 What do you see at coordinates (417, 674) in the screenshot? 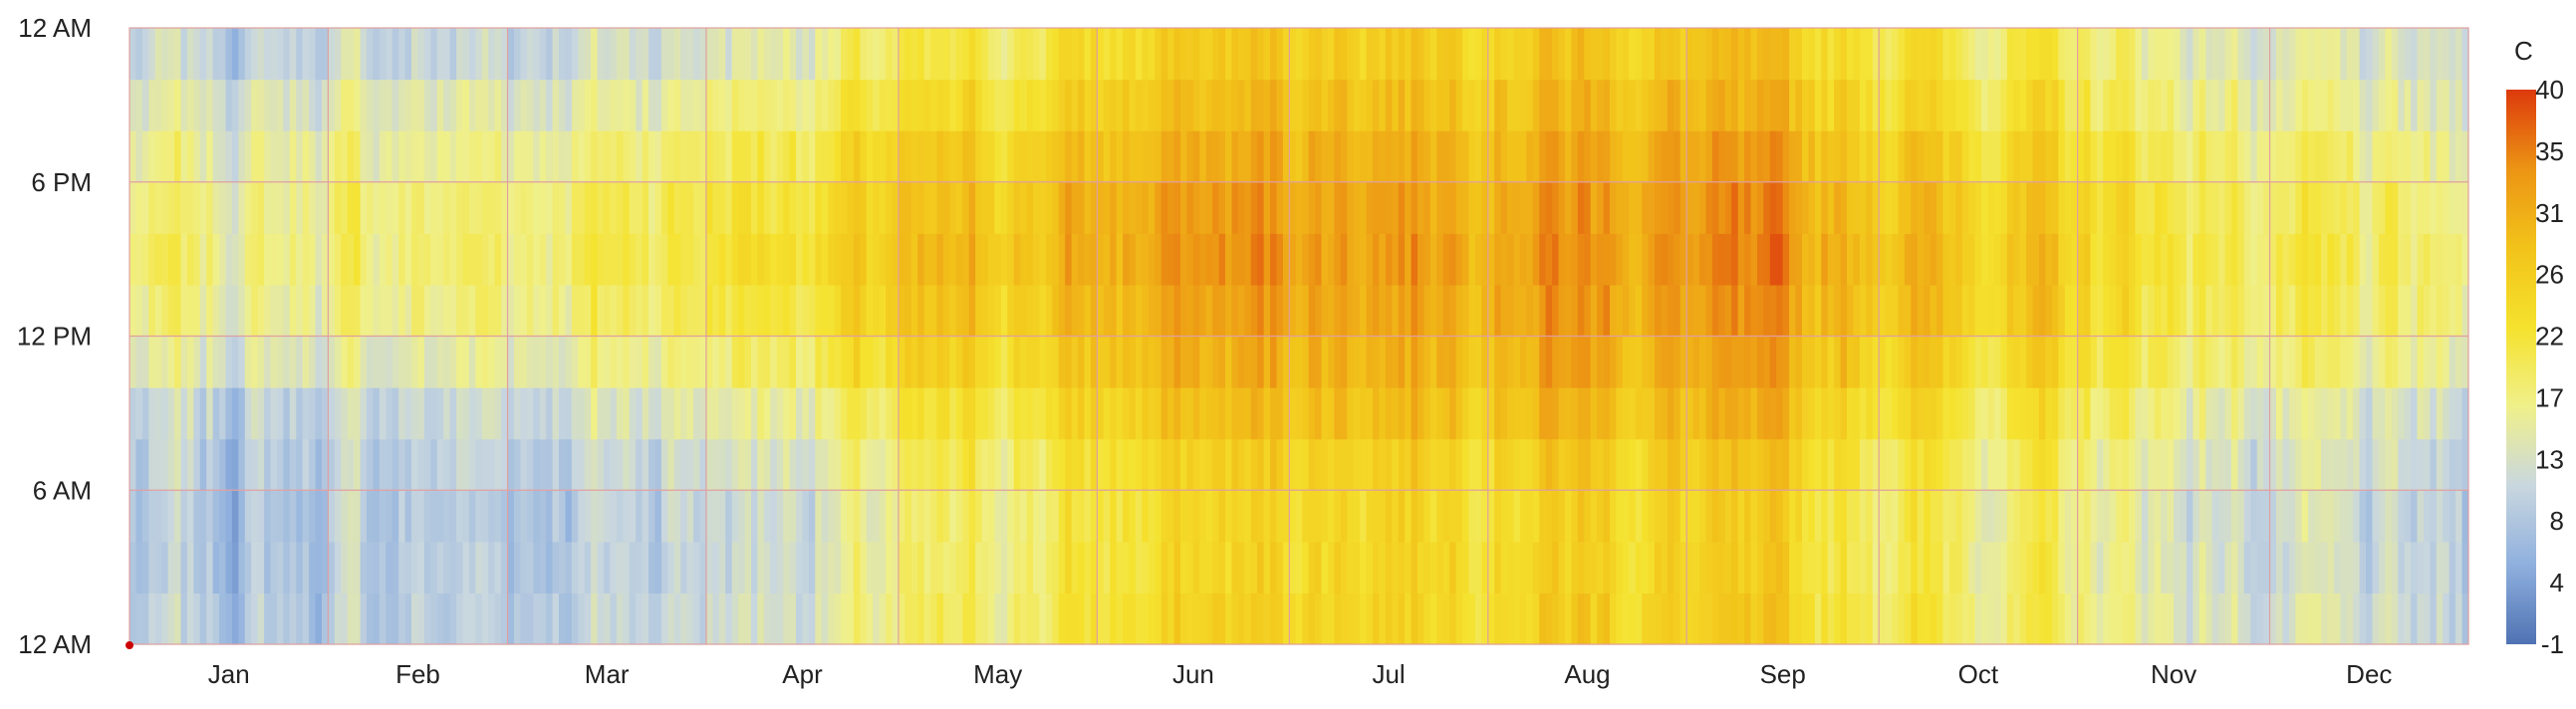
I see `x-tick-label: Feb` at bounding box center [417, 674].